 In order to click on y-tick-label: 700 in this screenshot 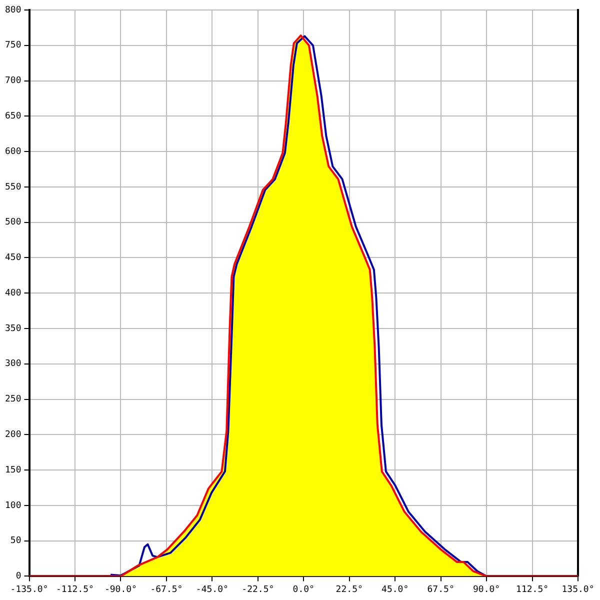, I will do `click(13, 81)`.